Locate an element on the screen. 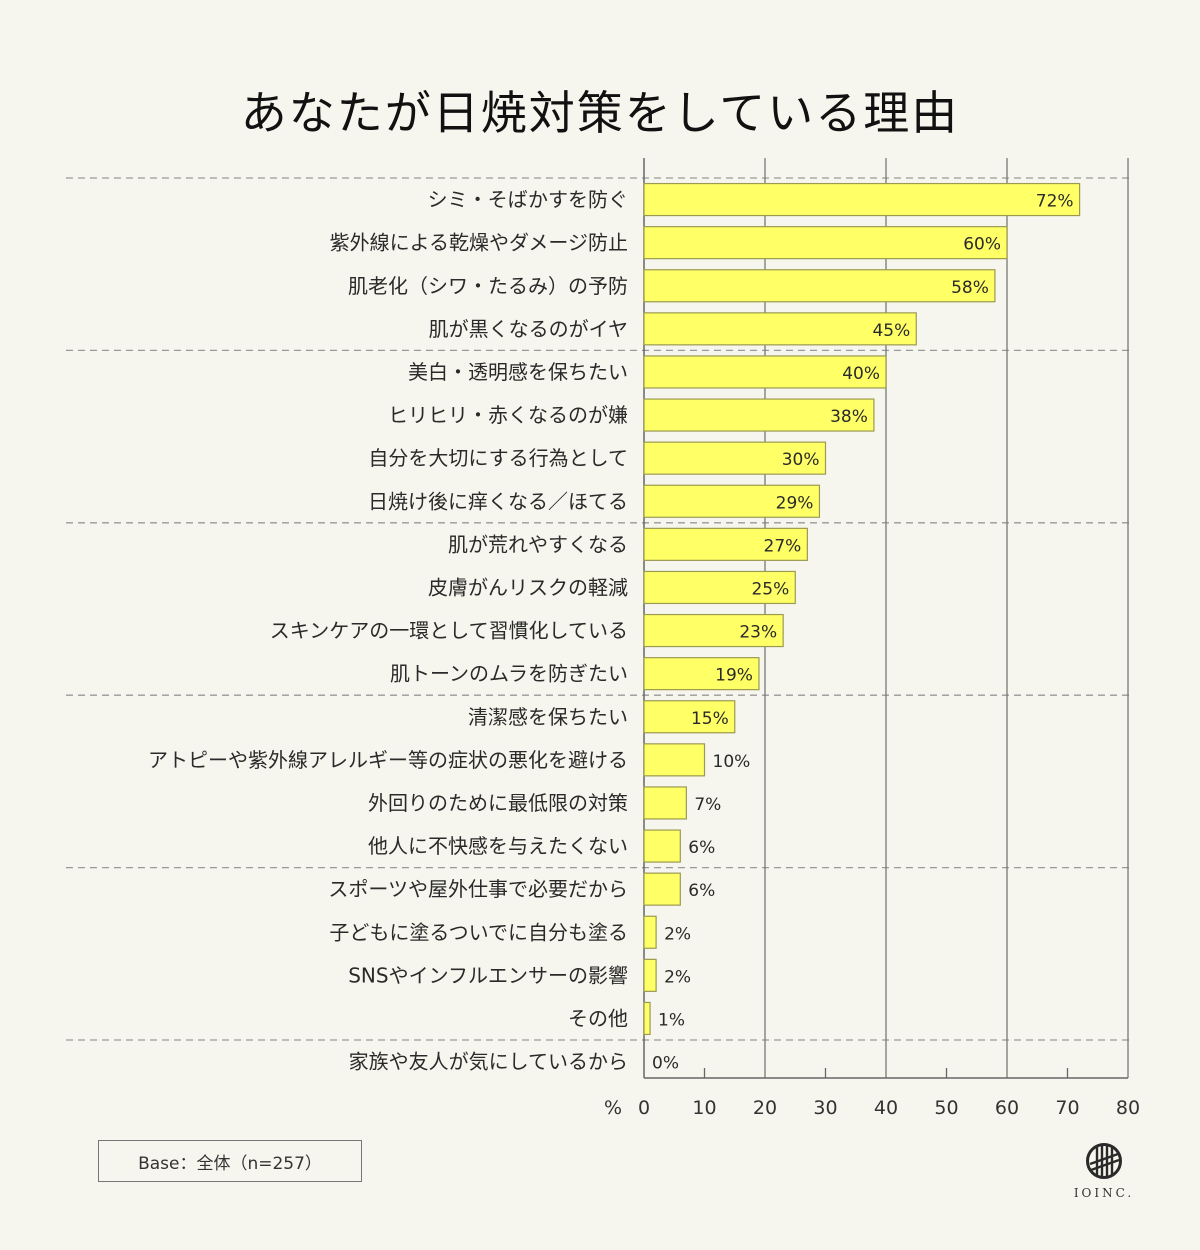  value-label: 58% is located at coordinates (970, 288).